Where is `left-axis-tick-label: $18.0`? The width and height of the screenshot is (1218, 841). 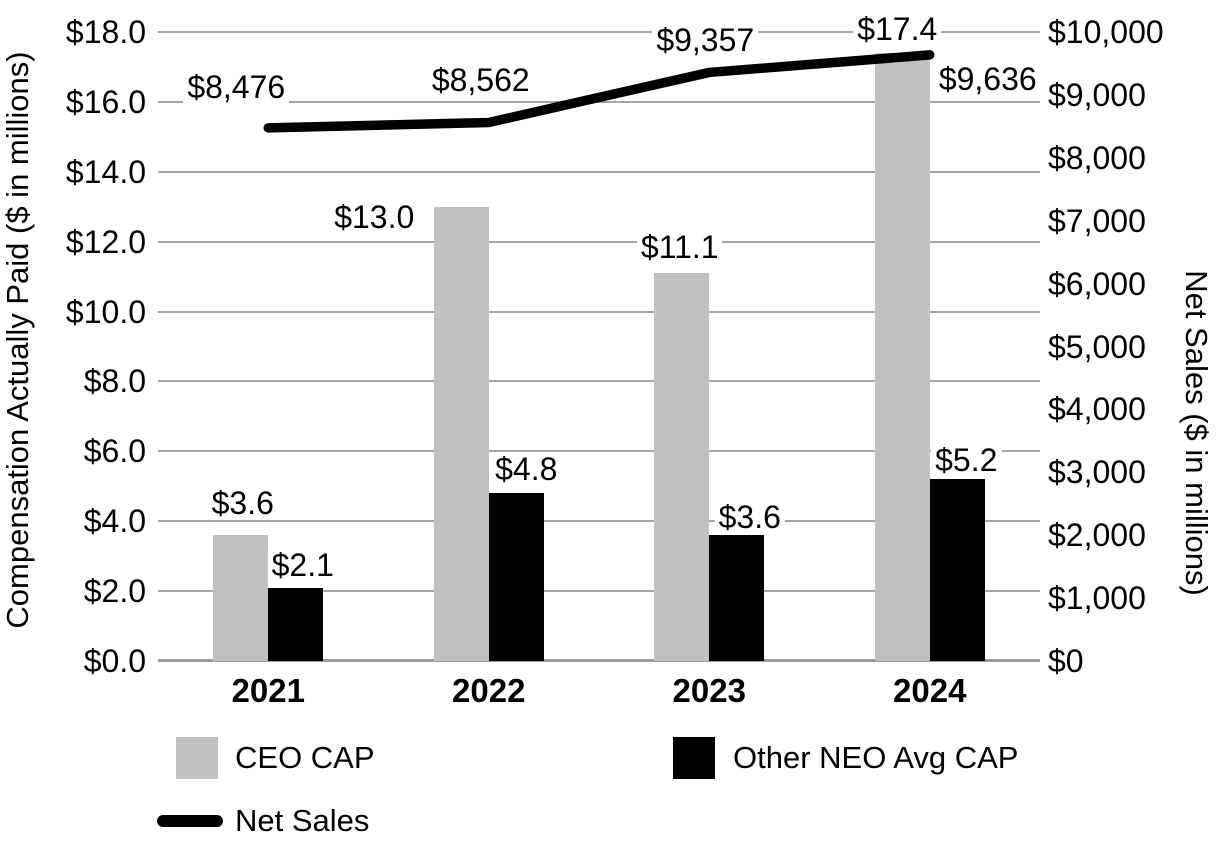 left-axis-tick-label: $18.0 is located at coordinates (105, 32).